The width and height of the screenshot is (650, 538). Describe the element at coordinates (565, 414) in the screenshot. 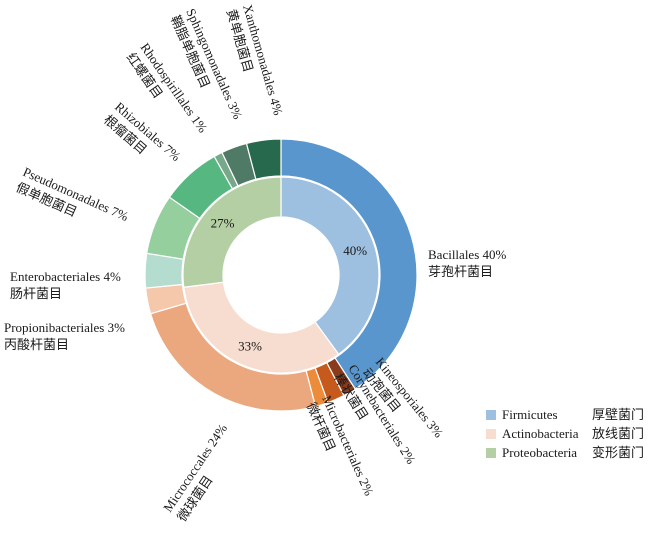

I see `legend-item-firmicutes: Firmicutes 厚壁菌门` at that location.